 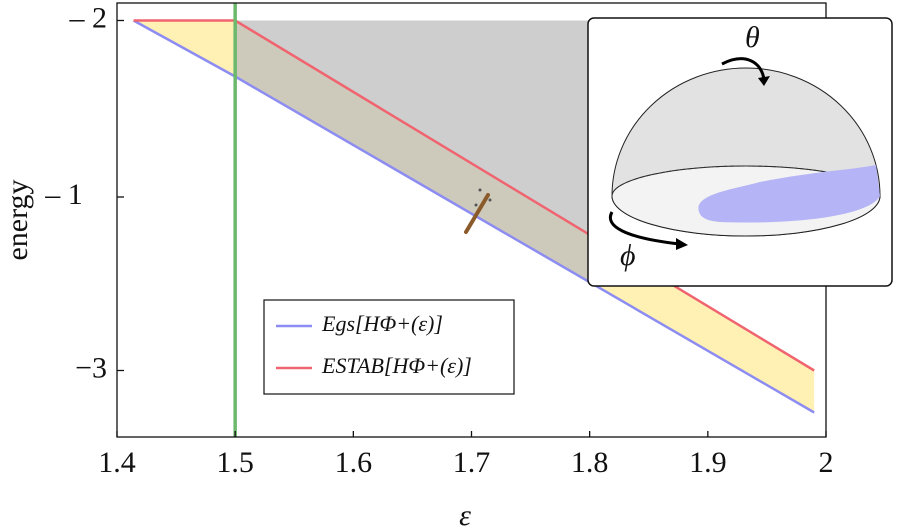 I want to click on y-axis-label: energy, so click(x=17, y=219).